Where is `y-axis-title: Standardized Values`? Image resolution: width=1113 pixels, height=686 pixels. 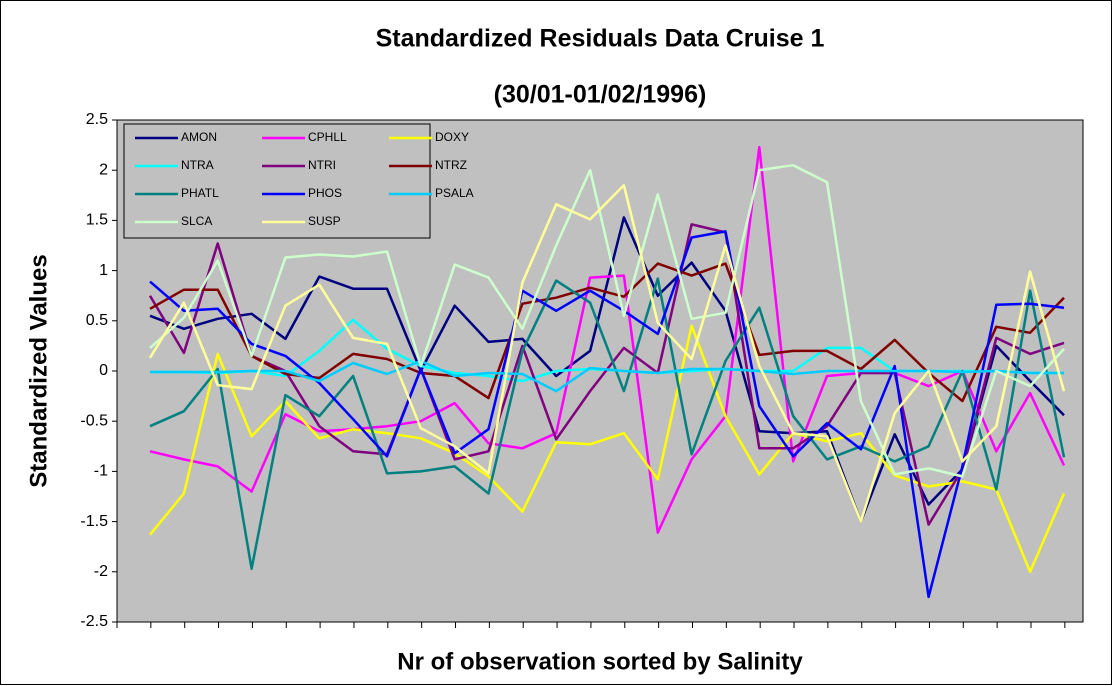 y-axis-title: Standardized Values is located at coordinates (38, 370).